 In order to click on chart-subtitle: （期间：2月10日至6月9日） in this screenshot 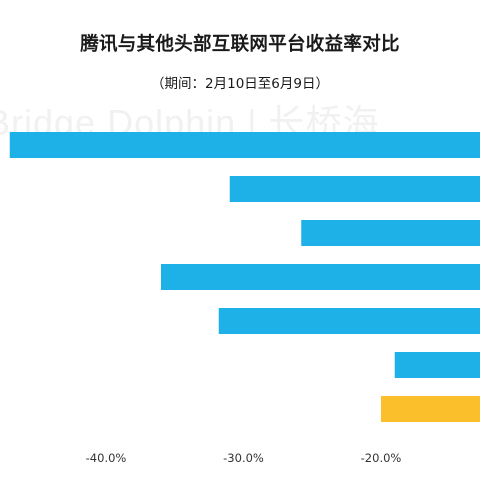, I will do `click(240, 84)`.